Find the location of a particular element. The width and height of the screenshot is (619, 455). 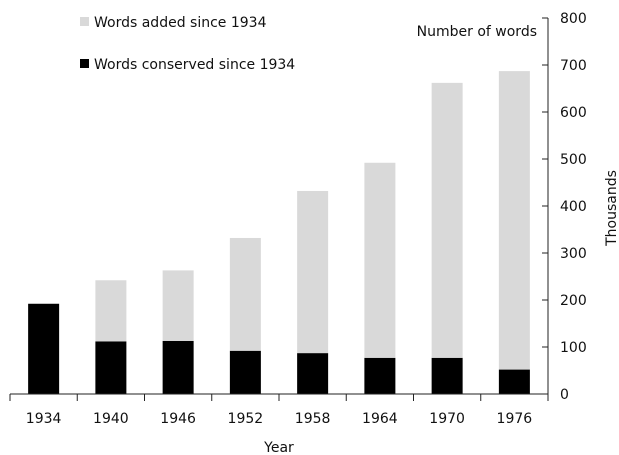

y-tick-labels: 0 100 200 300 400 500 600 700 800 is located at coordinates (573, 207).